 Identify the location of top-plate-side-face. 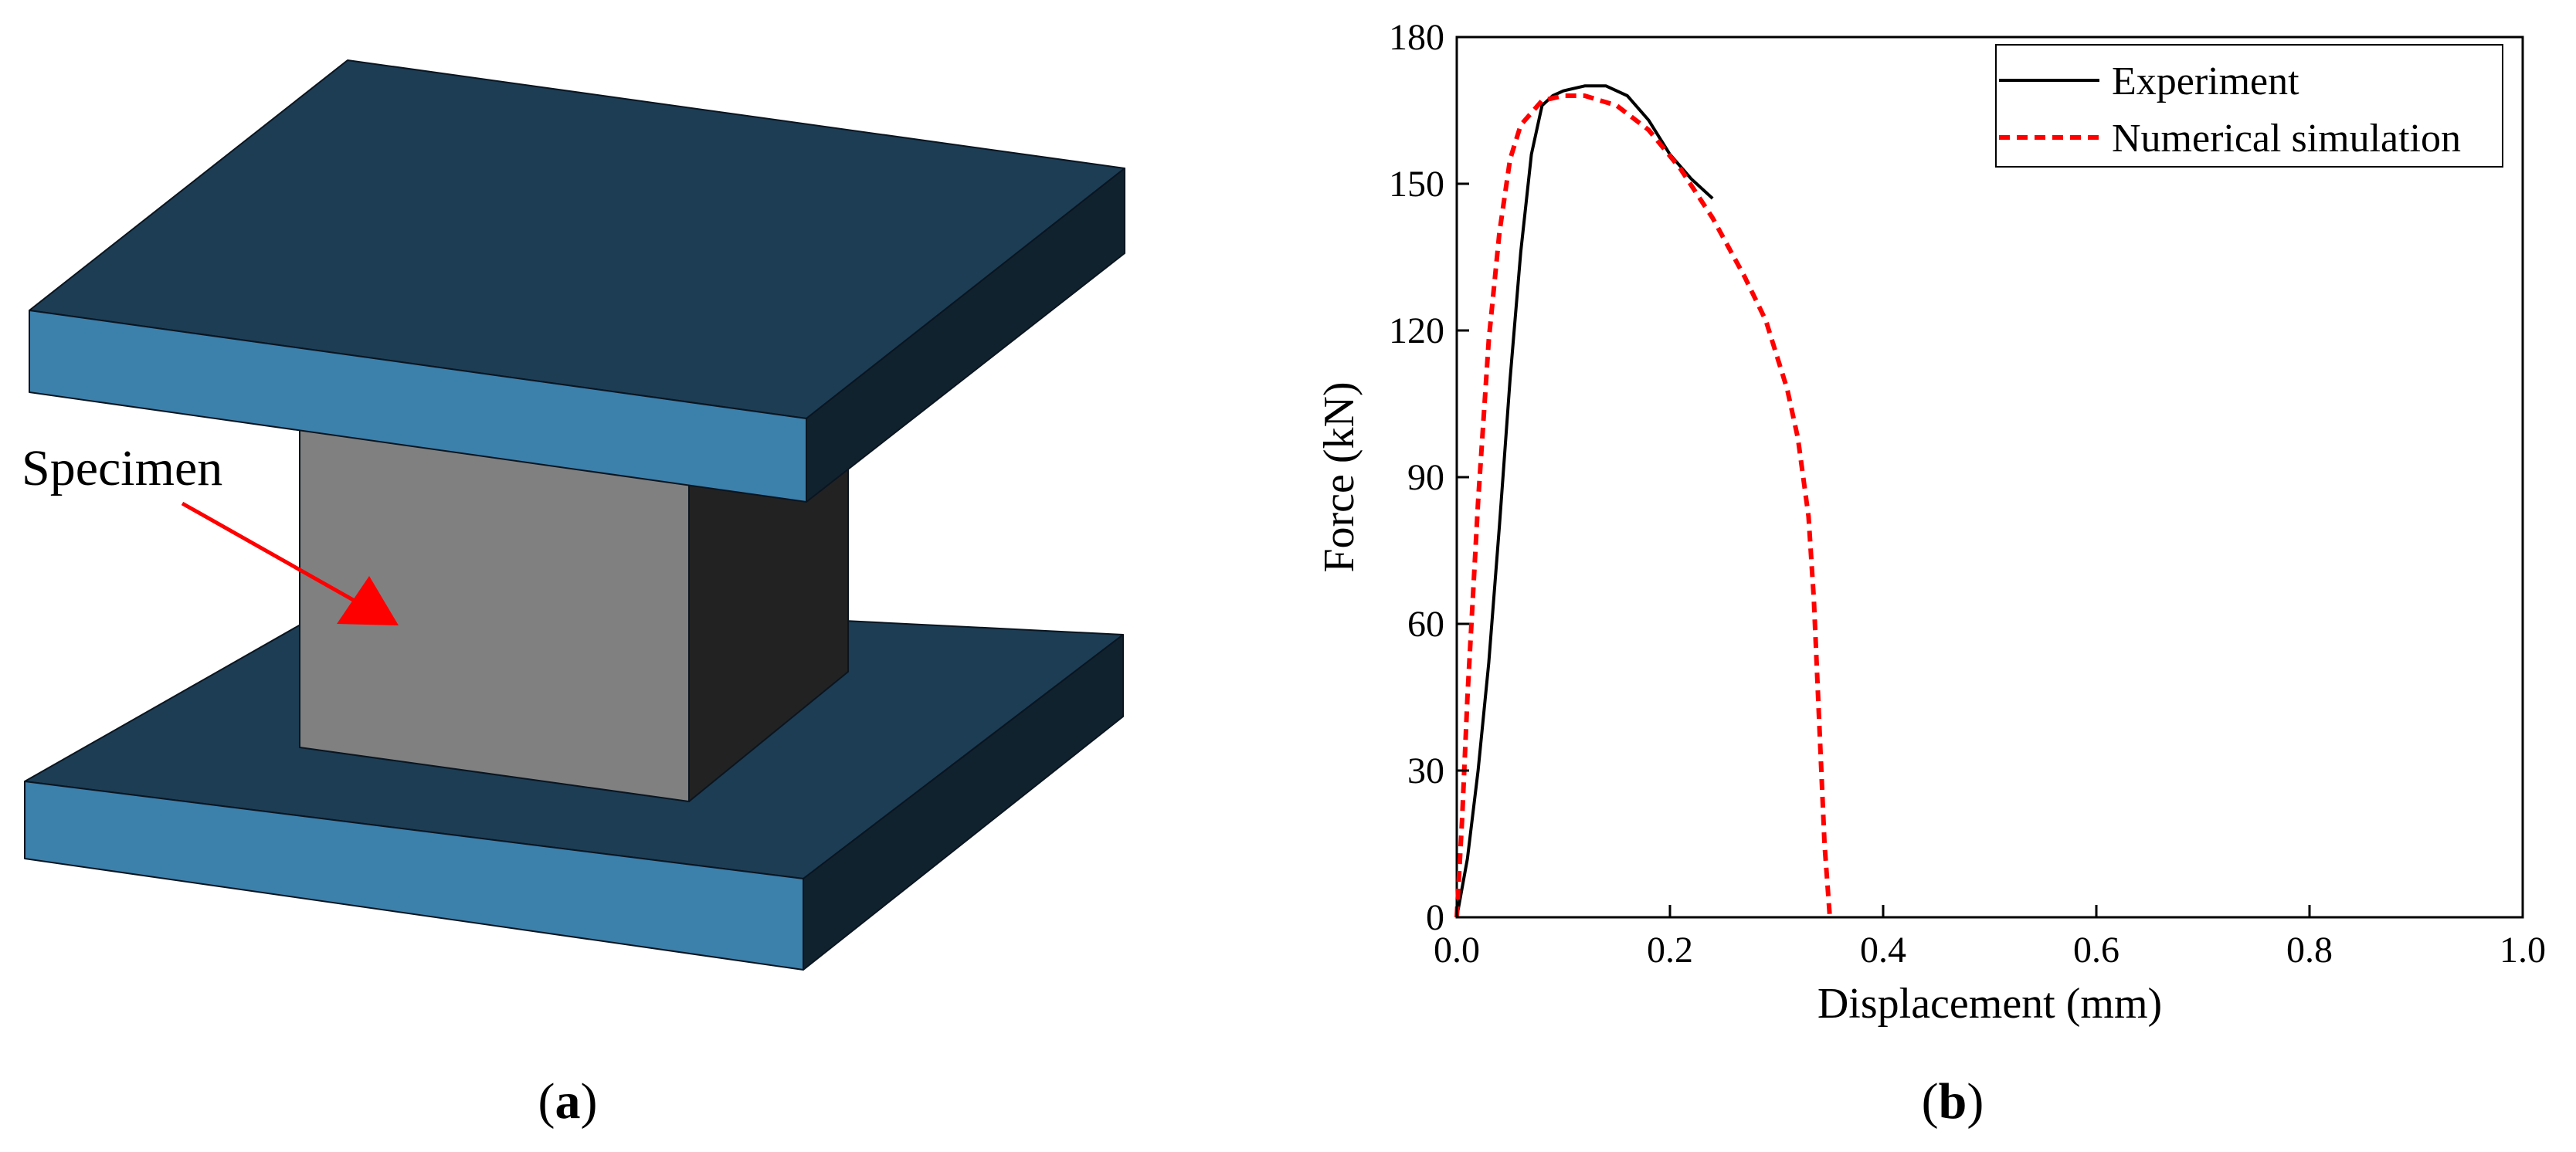
(966, 335).